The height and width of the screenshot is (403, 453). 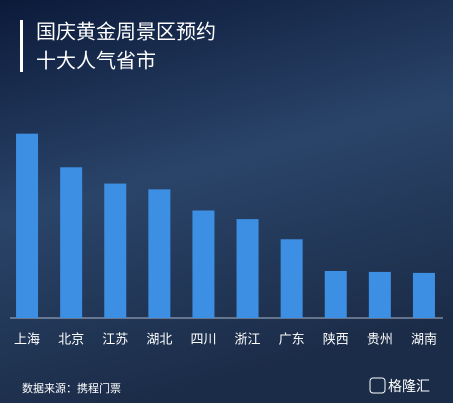 I want to click on x-tick-label: 上海, so click(x=27, y=340).